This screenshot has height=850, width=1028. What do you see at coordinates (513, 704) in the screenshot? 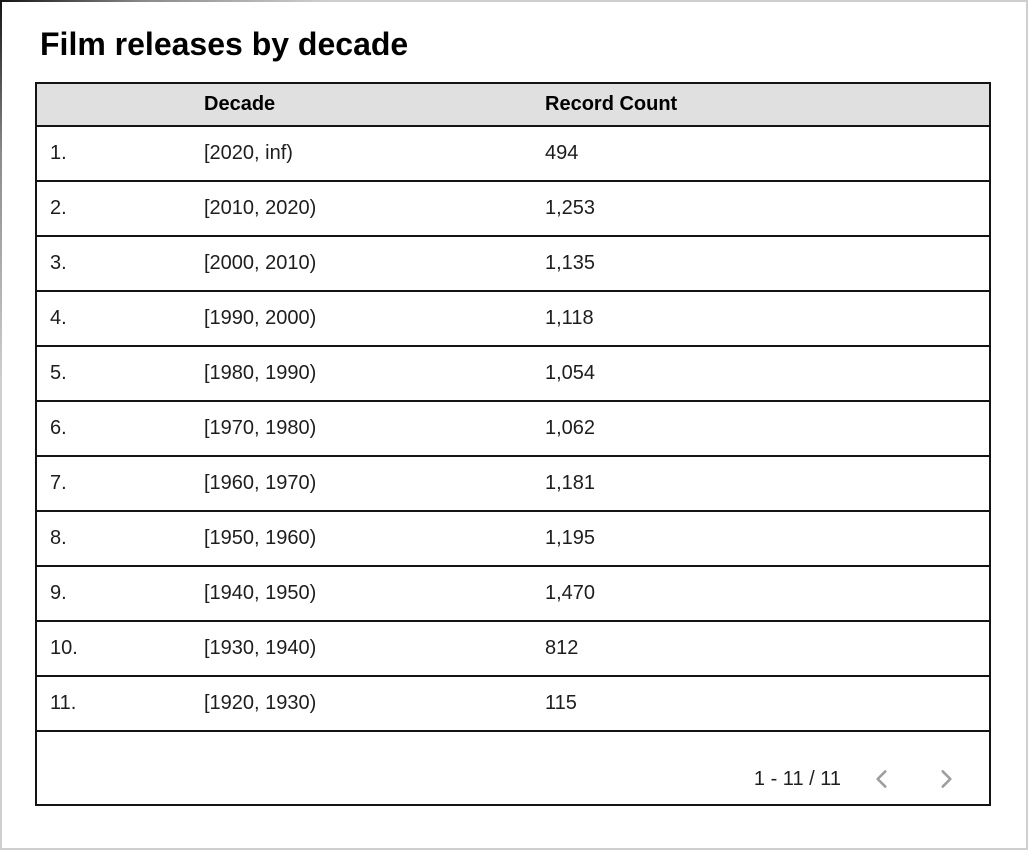
I see `table-row: 11. [1920, 1930) 115` at bounding box center [513, 704].